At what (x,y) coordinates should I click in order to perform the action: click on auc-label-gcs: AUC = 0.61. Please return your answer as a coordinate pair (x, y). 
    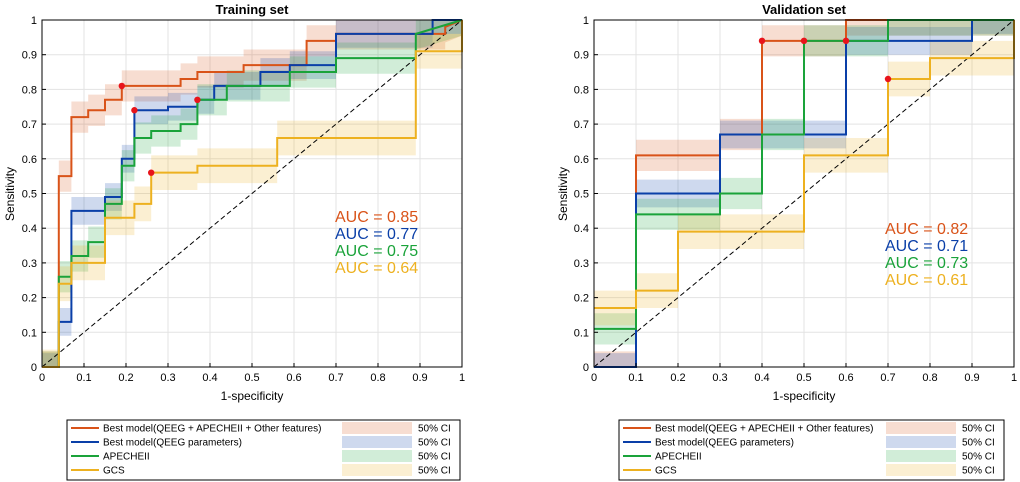
    Looking at the image, I should click on (926, 280).